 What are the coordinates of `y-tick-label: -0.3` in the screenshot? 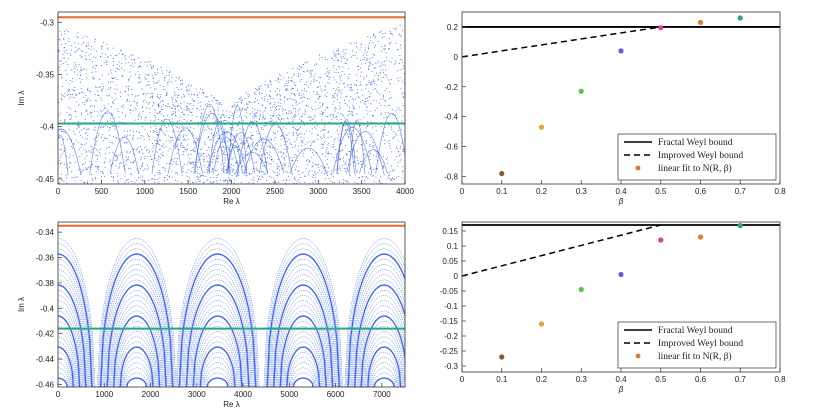 It's located at (451, 366).